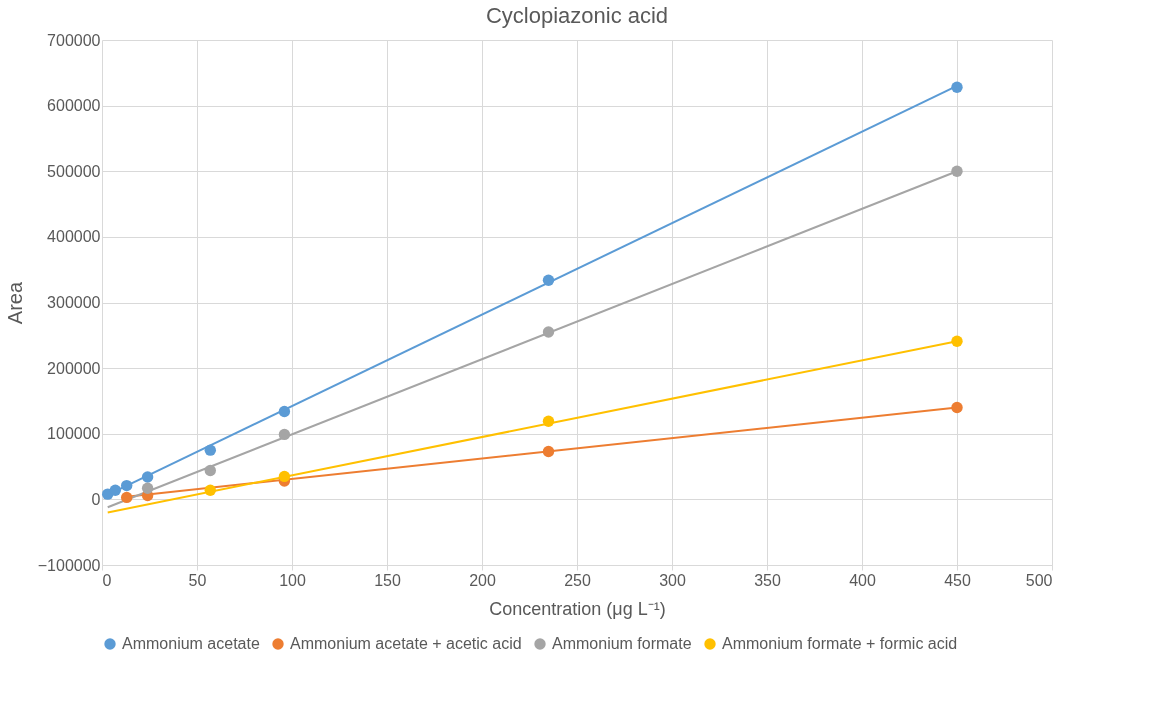 The image size is (1151, 720). Describe the element at coordinates (69, 565) in the screenshot. I see `y-tick-label: −100000` at that location.